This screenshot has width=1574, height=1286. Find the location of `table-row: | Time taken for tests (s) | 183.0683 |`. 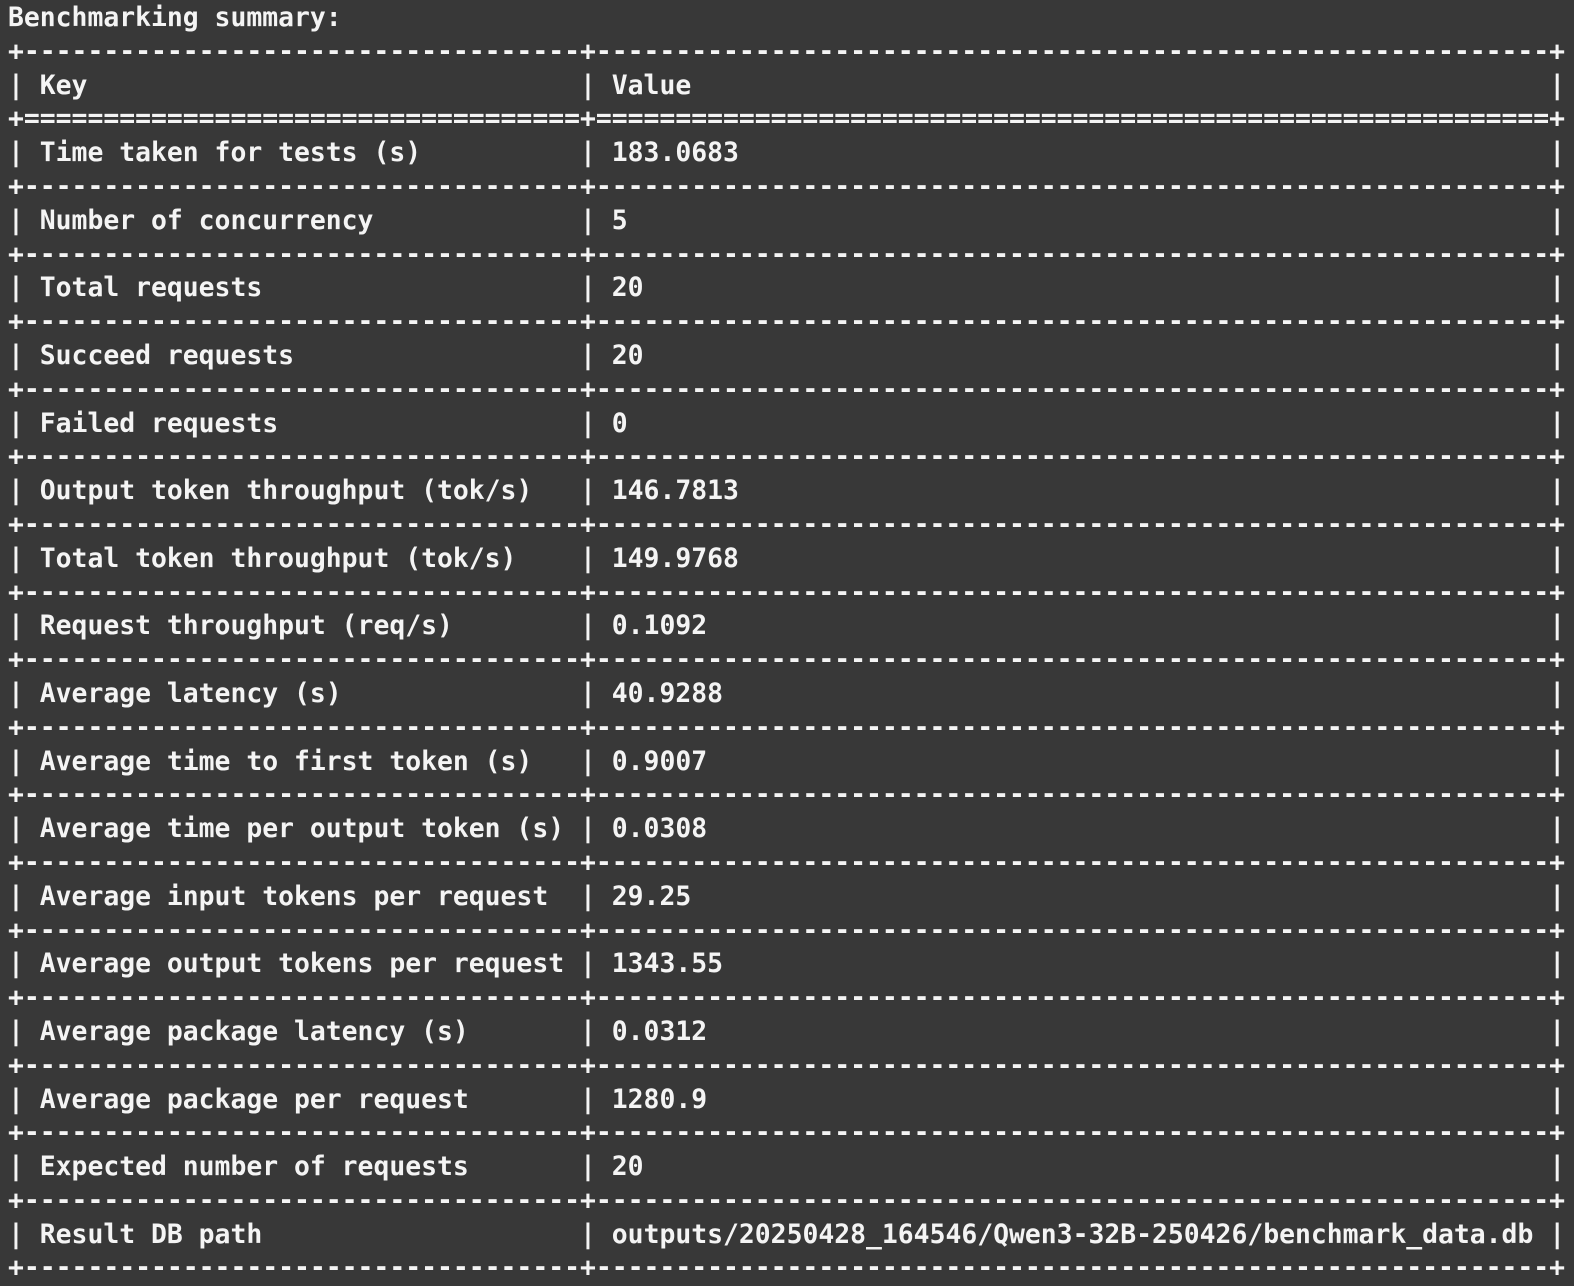

table-row: | Time taken for tests (s) | 183.0683 | is located at coordinates (787, 153).